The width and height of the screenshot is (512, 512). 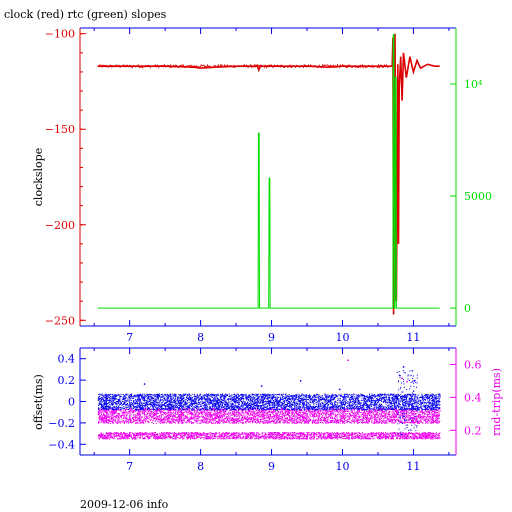 What do you see at coordinates (38, 177) in the screenshot?
I see `y-axis-label: clockslope` at bounding box center [38, 177].